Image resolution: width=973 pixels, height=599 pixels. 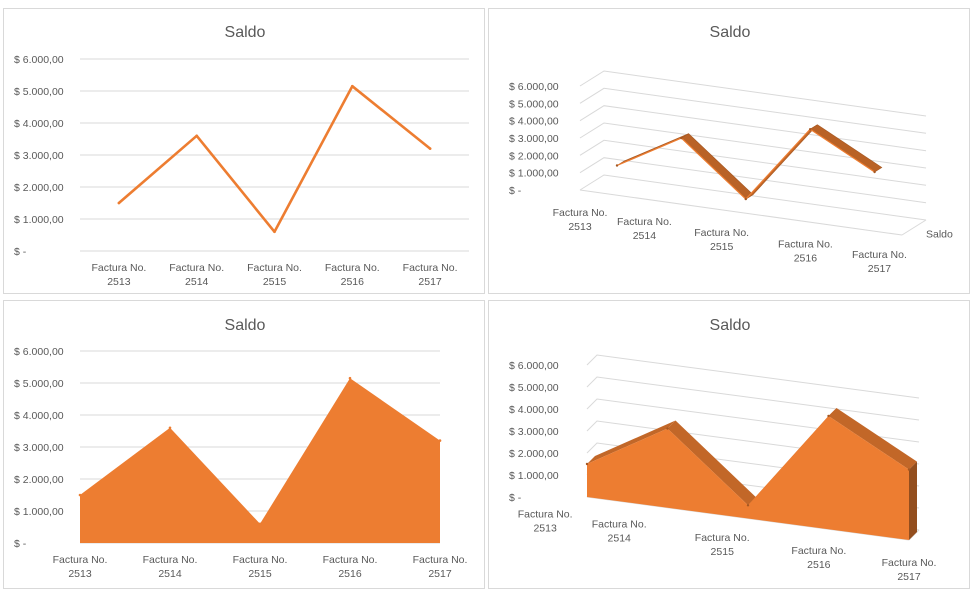 I want to click on series-area-side, so click(x=913, y=500).